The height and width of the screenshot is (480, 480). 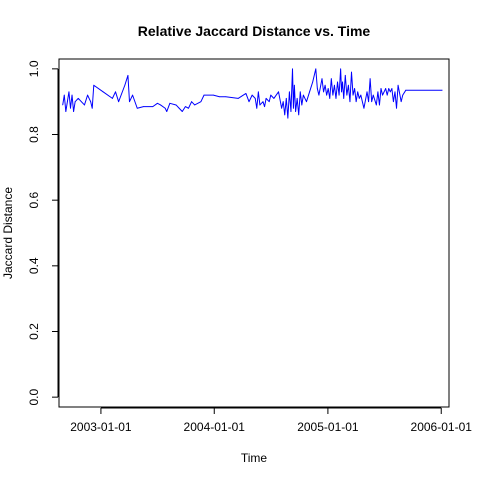 I want to click on chart-title: Relative Jaccard Distance vs. Time, so click(x=254, y=31).